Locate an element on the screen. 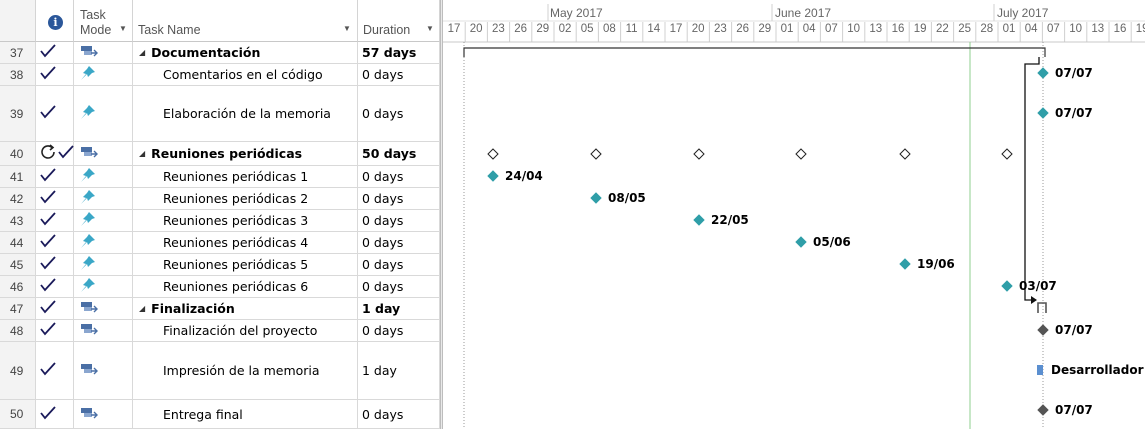 The height and width of the screenshot is (429, 1145). timescale-day: 04 is located at coordinates (809, 29).